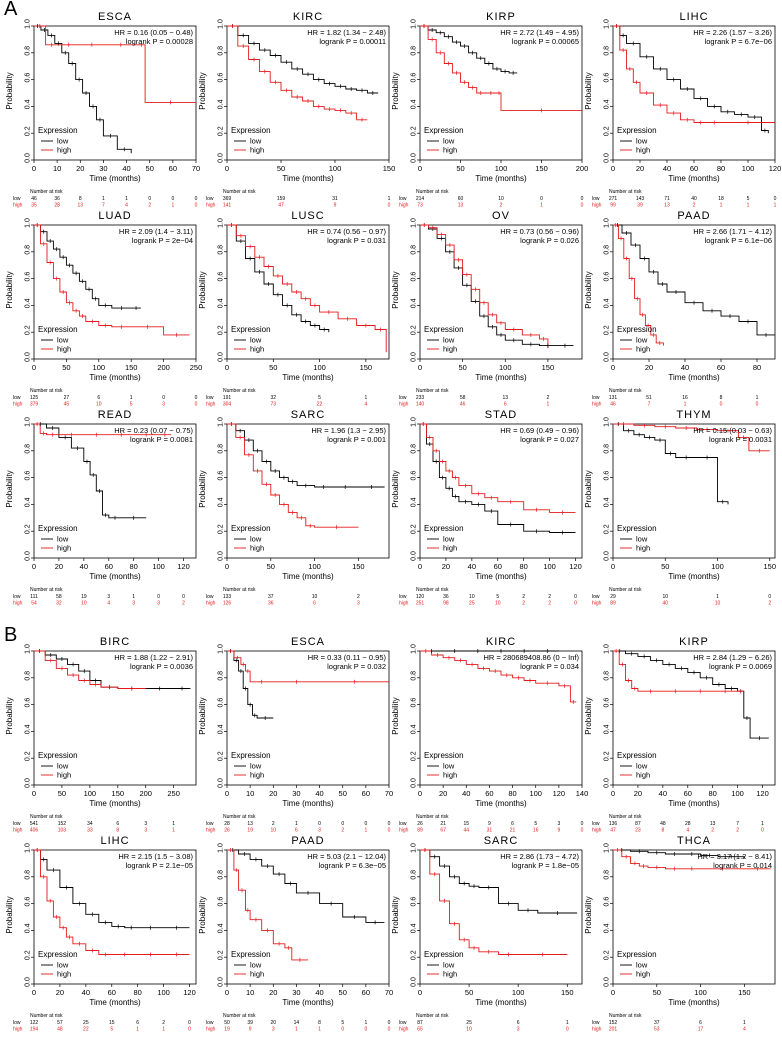  I want to click on risk-count-low: 133, so click(227, 597).